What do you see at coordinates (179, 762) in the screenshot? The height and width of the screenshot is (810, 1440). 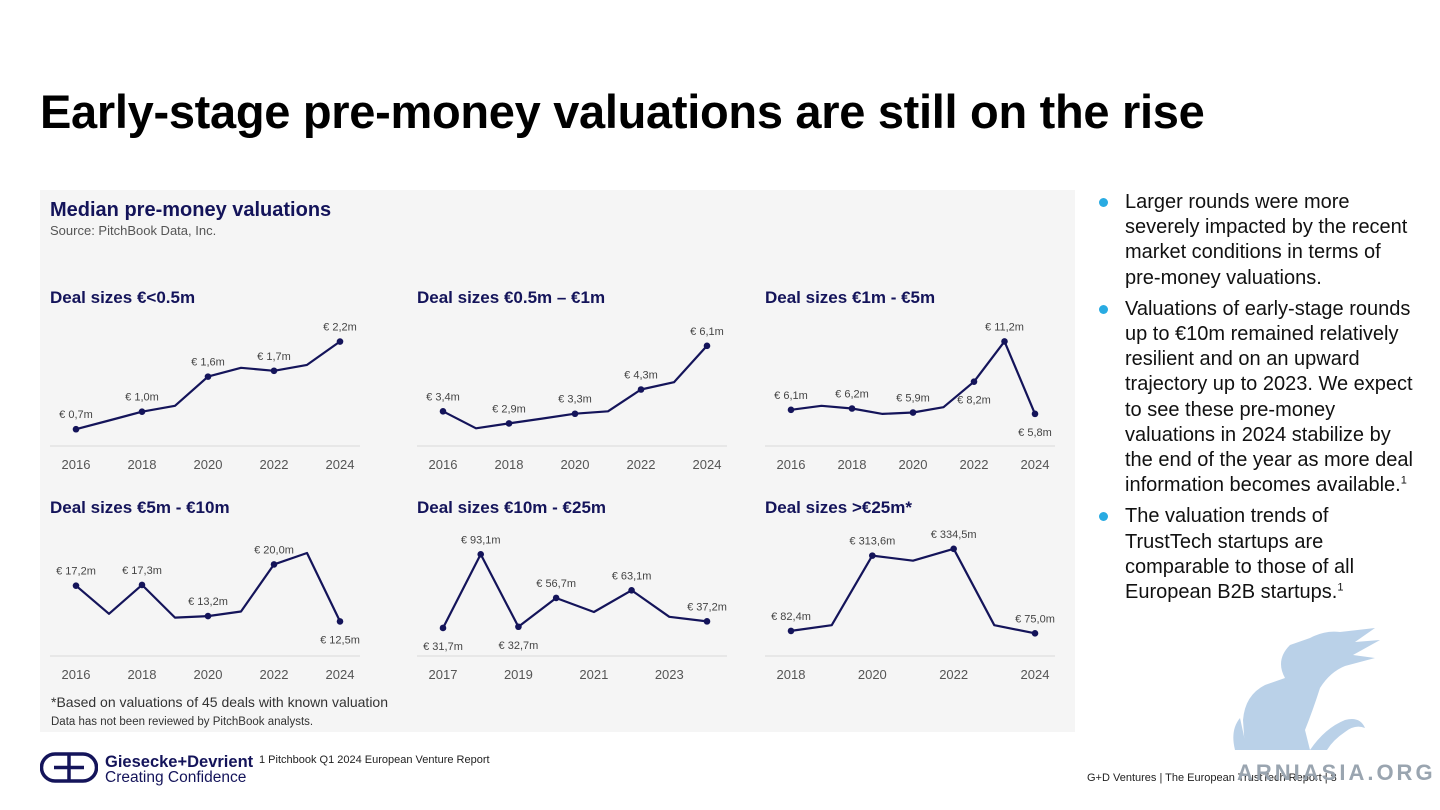 I see `logo-name: Giesecke+Devrient` at bounding box center [179, 762].